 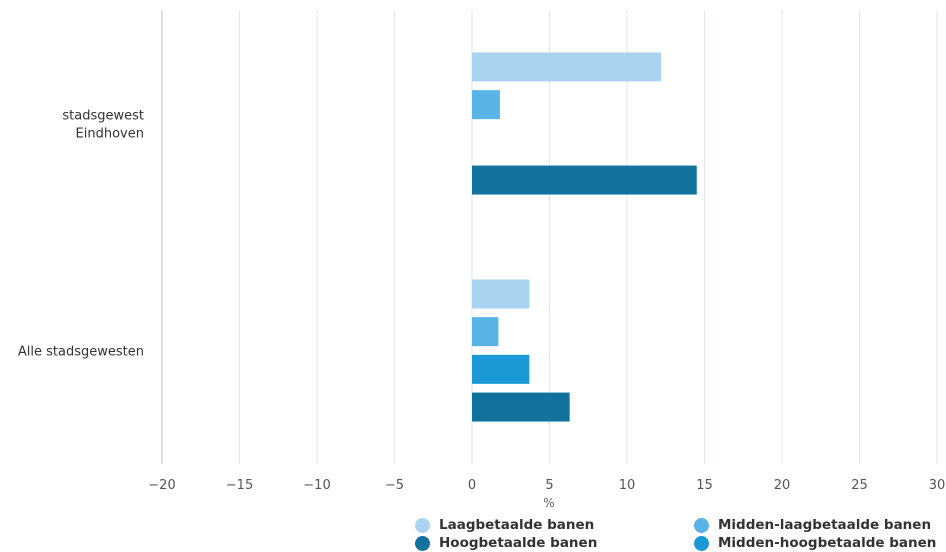 What do you see at coordinates (518, 543) in the screenshot?
I see `legend-label-hoogbetaalde: Hoogbetaalde banen` at bounding box center [518, 543].